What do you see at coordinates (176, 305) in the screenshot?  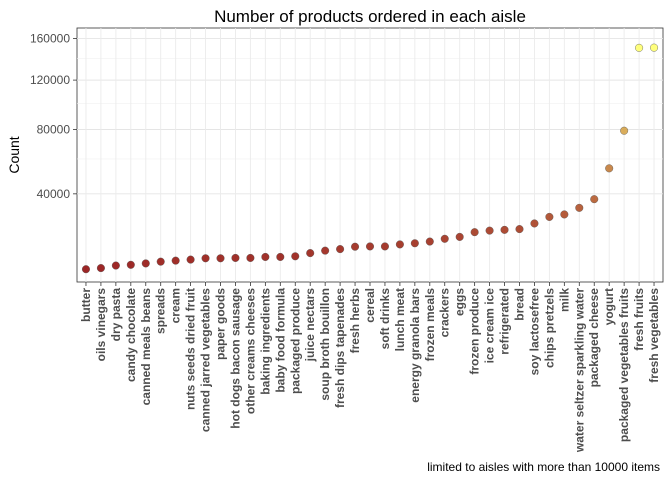 I see `x-tick-label: cream` at bounding box center [176, 305].